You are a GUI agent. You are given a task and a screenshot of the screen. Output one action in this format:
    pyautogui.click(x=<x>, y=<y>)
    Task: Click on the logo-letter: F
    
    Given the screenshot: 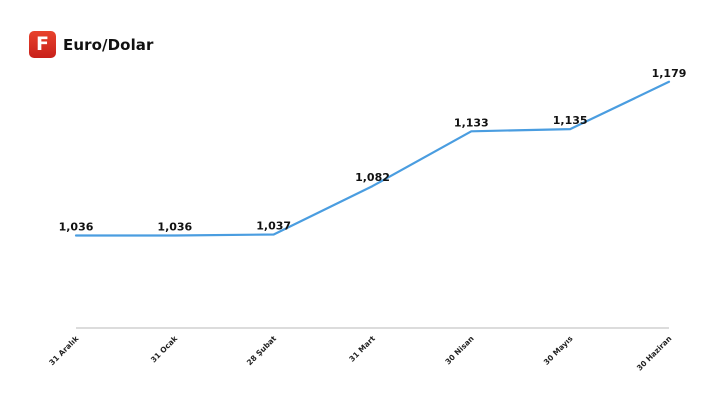 What is the action you would take?
    pyautogui.click(x=42, y=44)
    